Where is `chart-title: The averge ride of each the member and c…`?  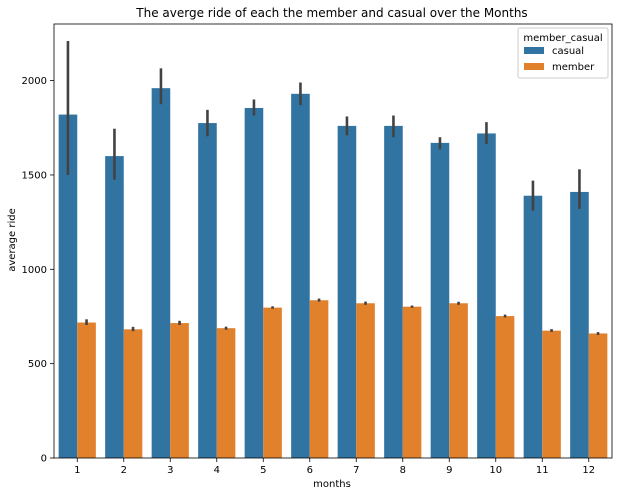 chart-title: The averge ride of each the member and c… is located at coordinates (331, 13).